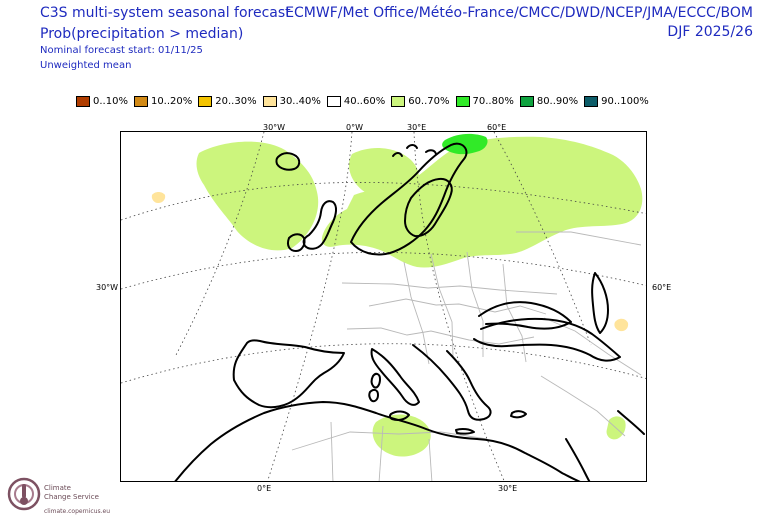  Describe the element at coordinates (171, 101) in the screenshot. I see `legend-label: 10..20%` at that location.